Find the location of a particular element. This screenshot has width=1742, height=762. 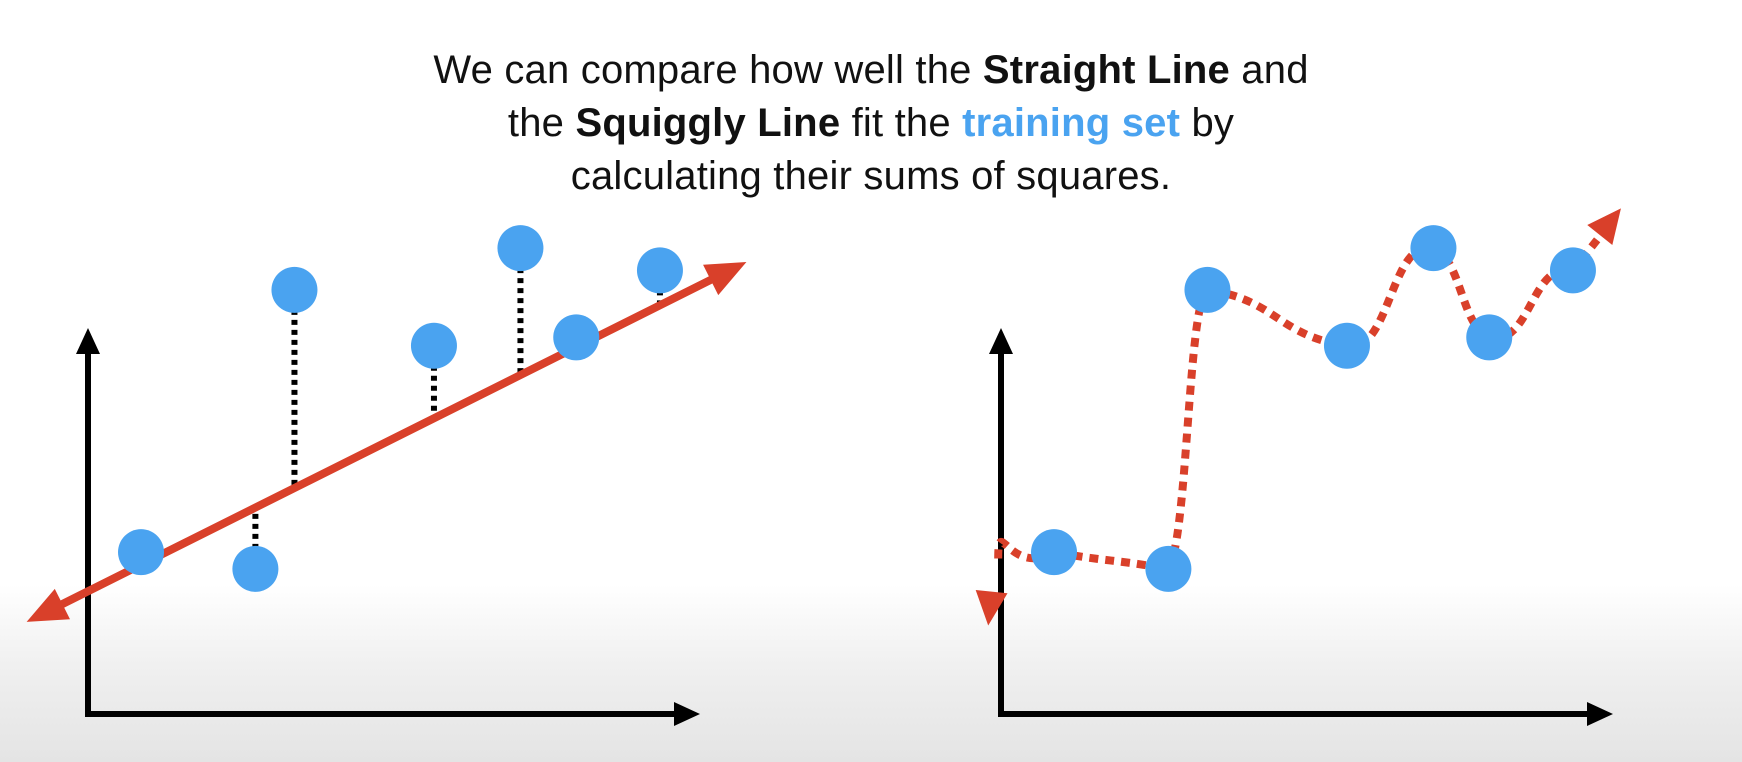

squiggly-arrowhead-end is located at coordinates (1604, 226).